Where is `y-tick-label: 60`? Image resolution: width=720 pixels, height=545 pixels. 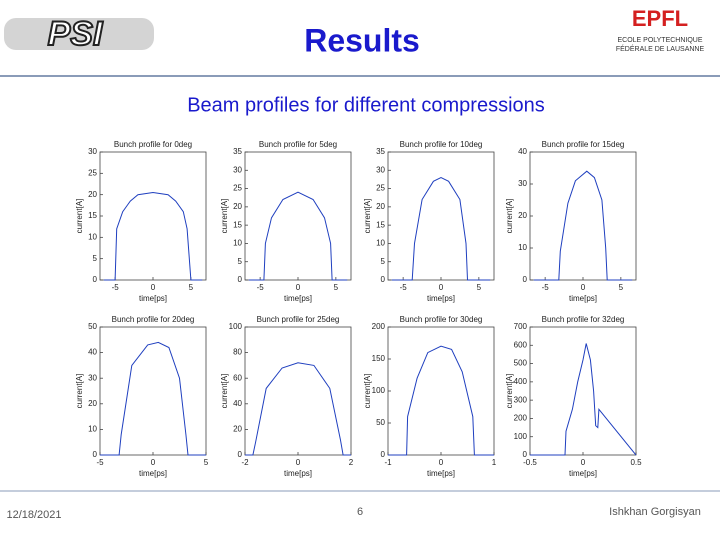
y-tick-label: 60 is located at coordinates (237, 377).